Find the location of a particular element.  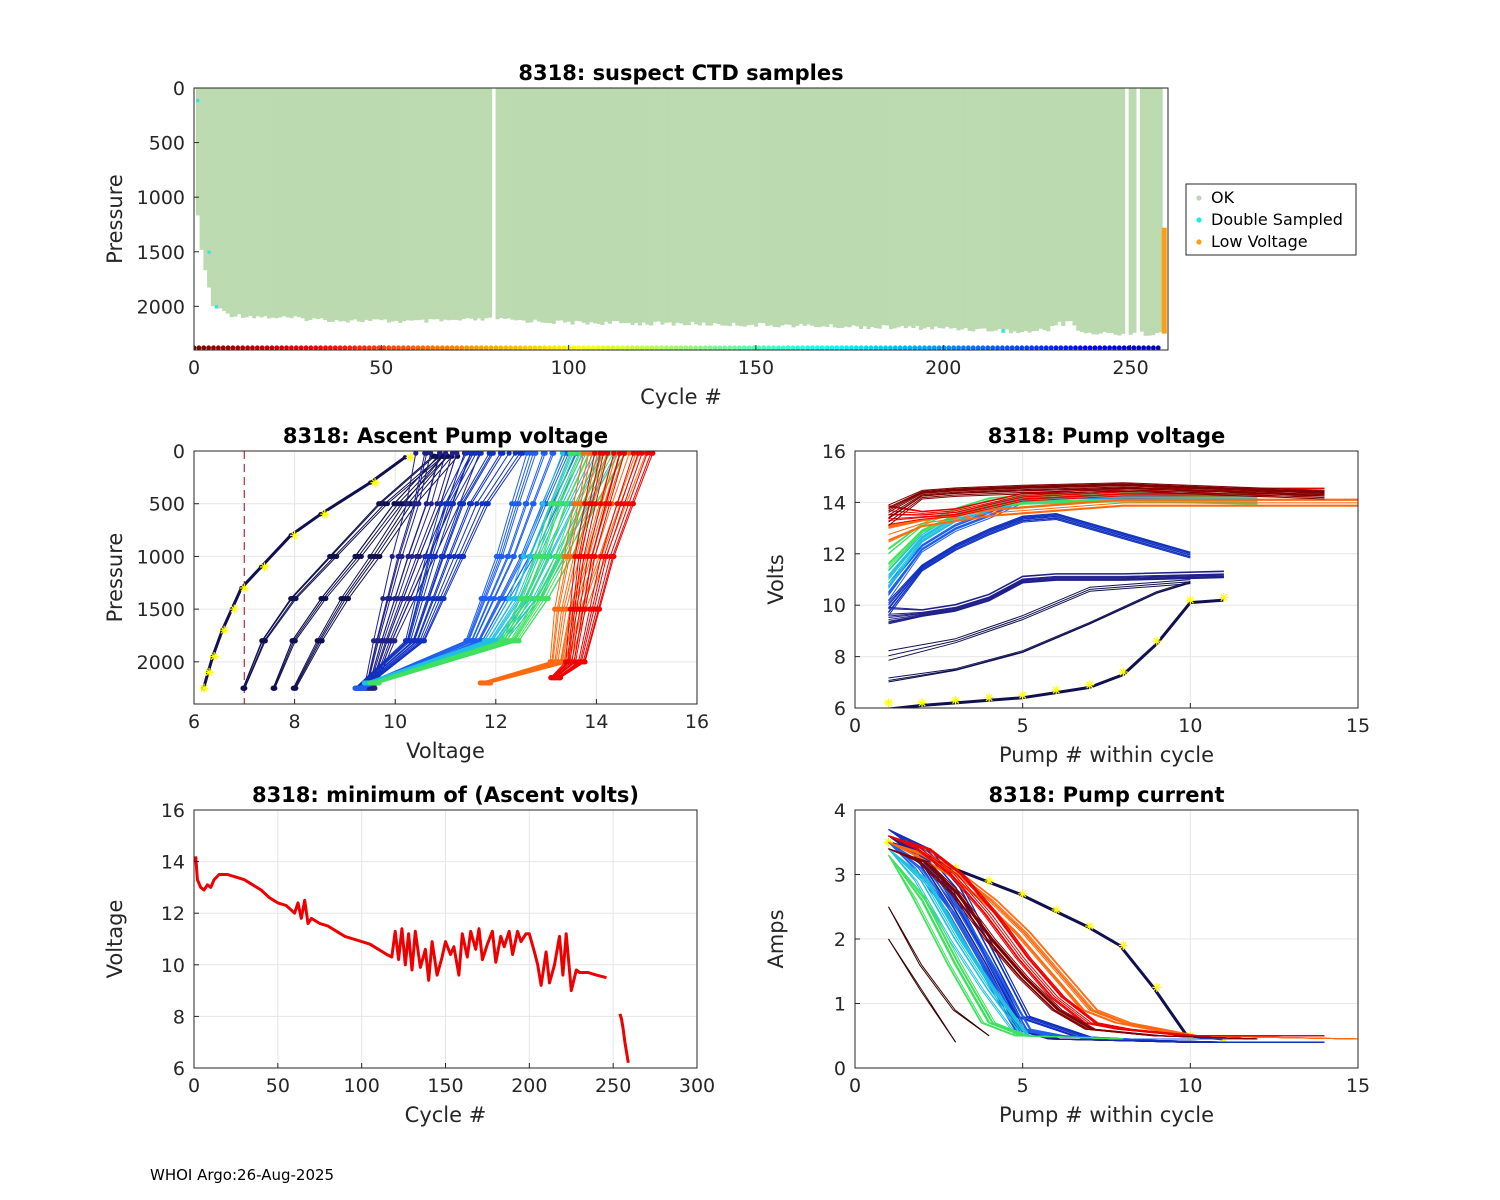

y-axis-label: Volts is located at coordinates (776, 579).